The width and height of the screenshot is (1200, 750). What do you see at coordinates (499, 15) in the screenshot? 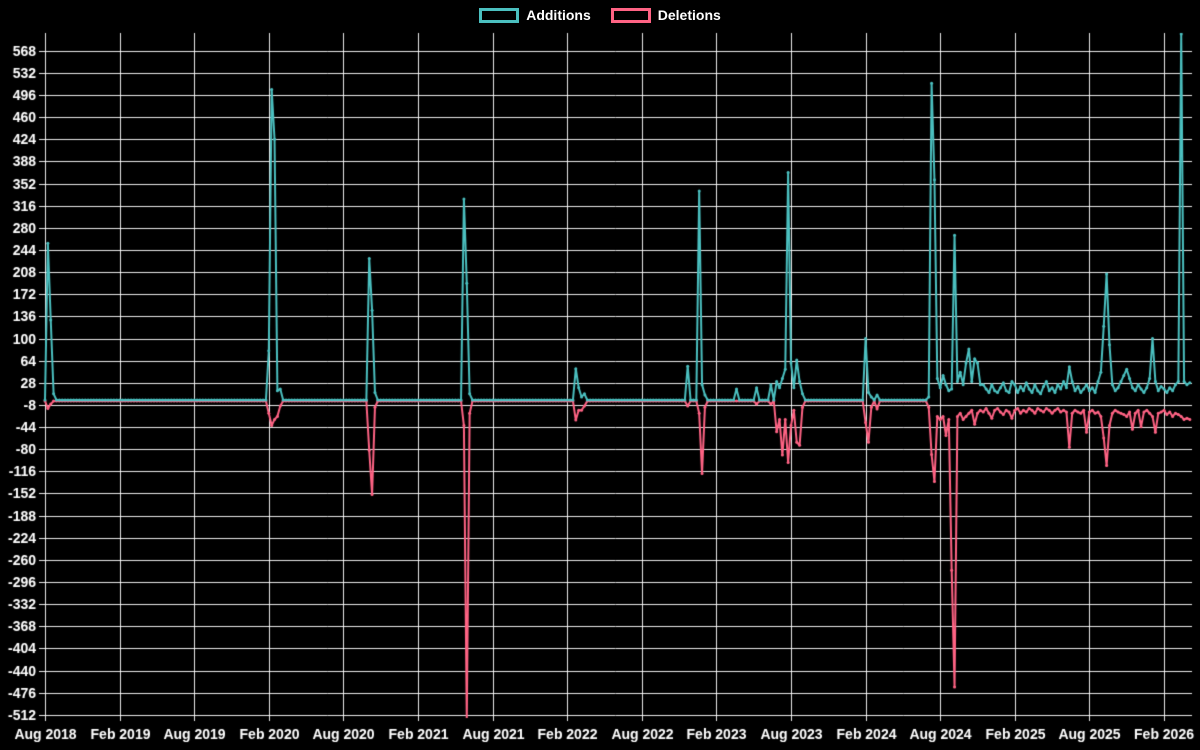
I see `additions-swatch` at bounding box center [499, 15].